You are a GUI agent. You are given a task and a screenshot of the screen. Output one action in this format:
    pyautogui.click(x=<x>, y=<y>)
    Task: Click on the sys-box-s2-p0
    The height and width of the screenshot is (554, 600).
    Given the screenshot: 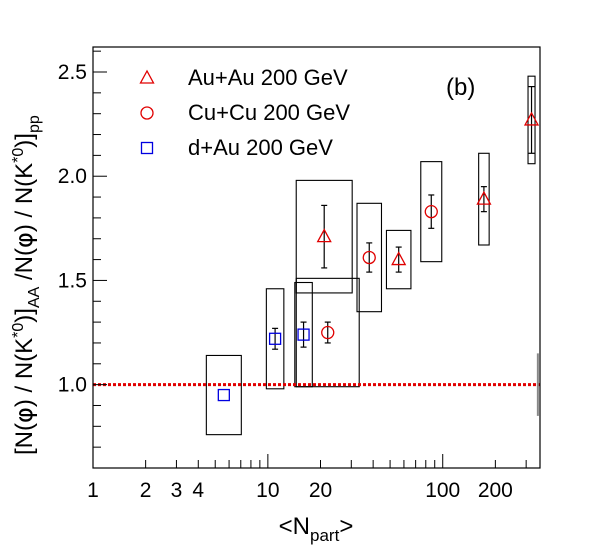 What is the action you would take?
    pyautogui.click(x=223, y=395)
    